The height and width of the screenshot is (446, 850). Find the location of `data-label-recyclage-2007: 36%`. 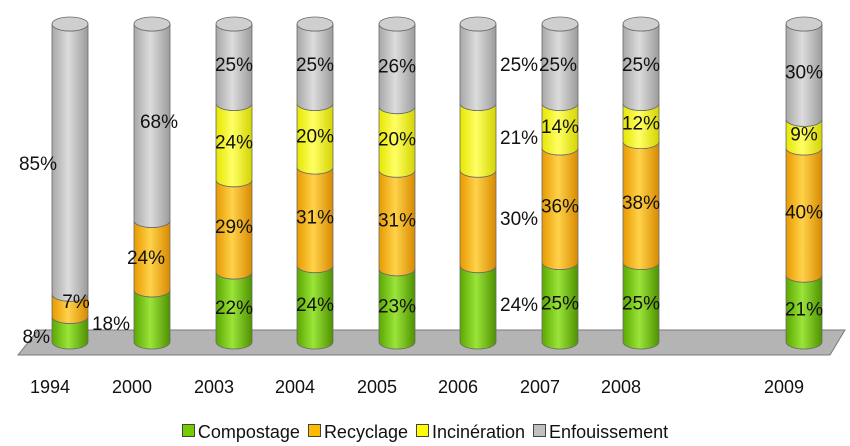

data-label-recyclage-2007: 36% is located at coordinates (560, 206).